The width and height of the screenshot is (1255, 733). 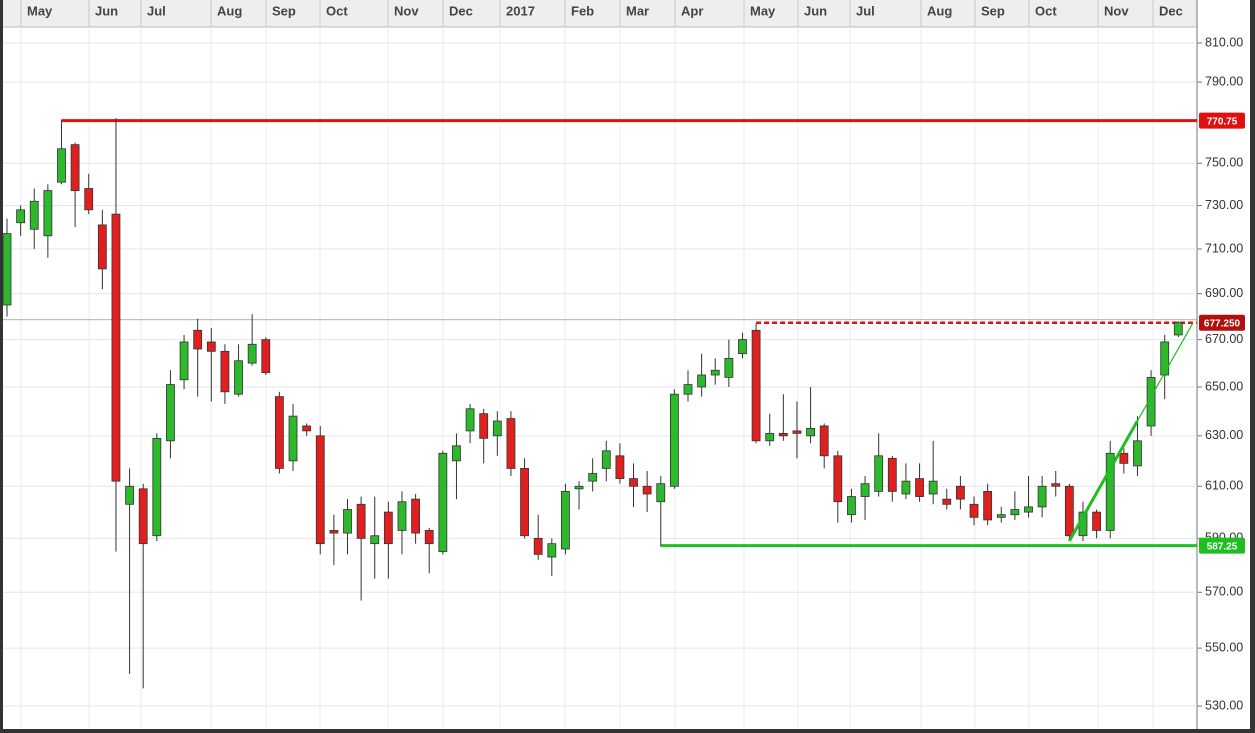 I want to click on last-price-tag-box, so click(x=1222, y=322).